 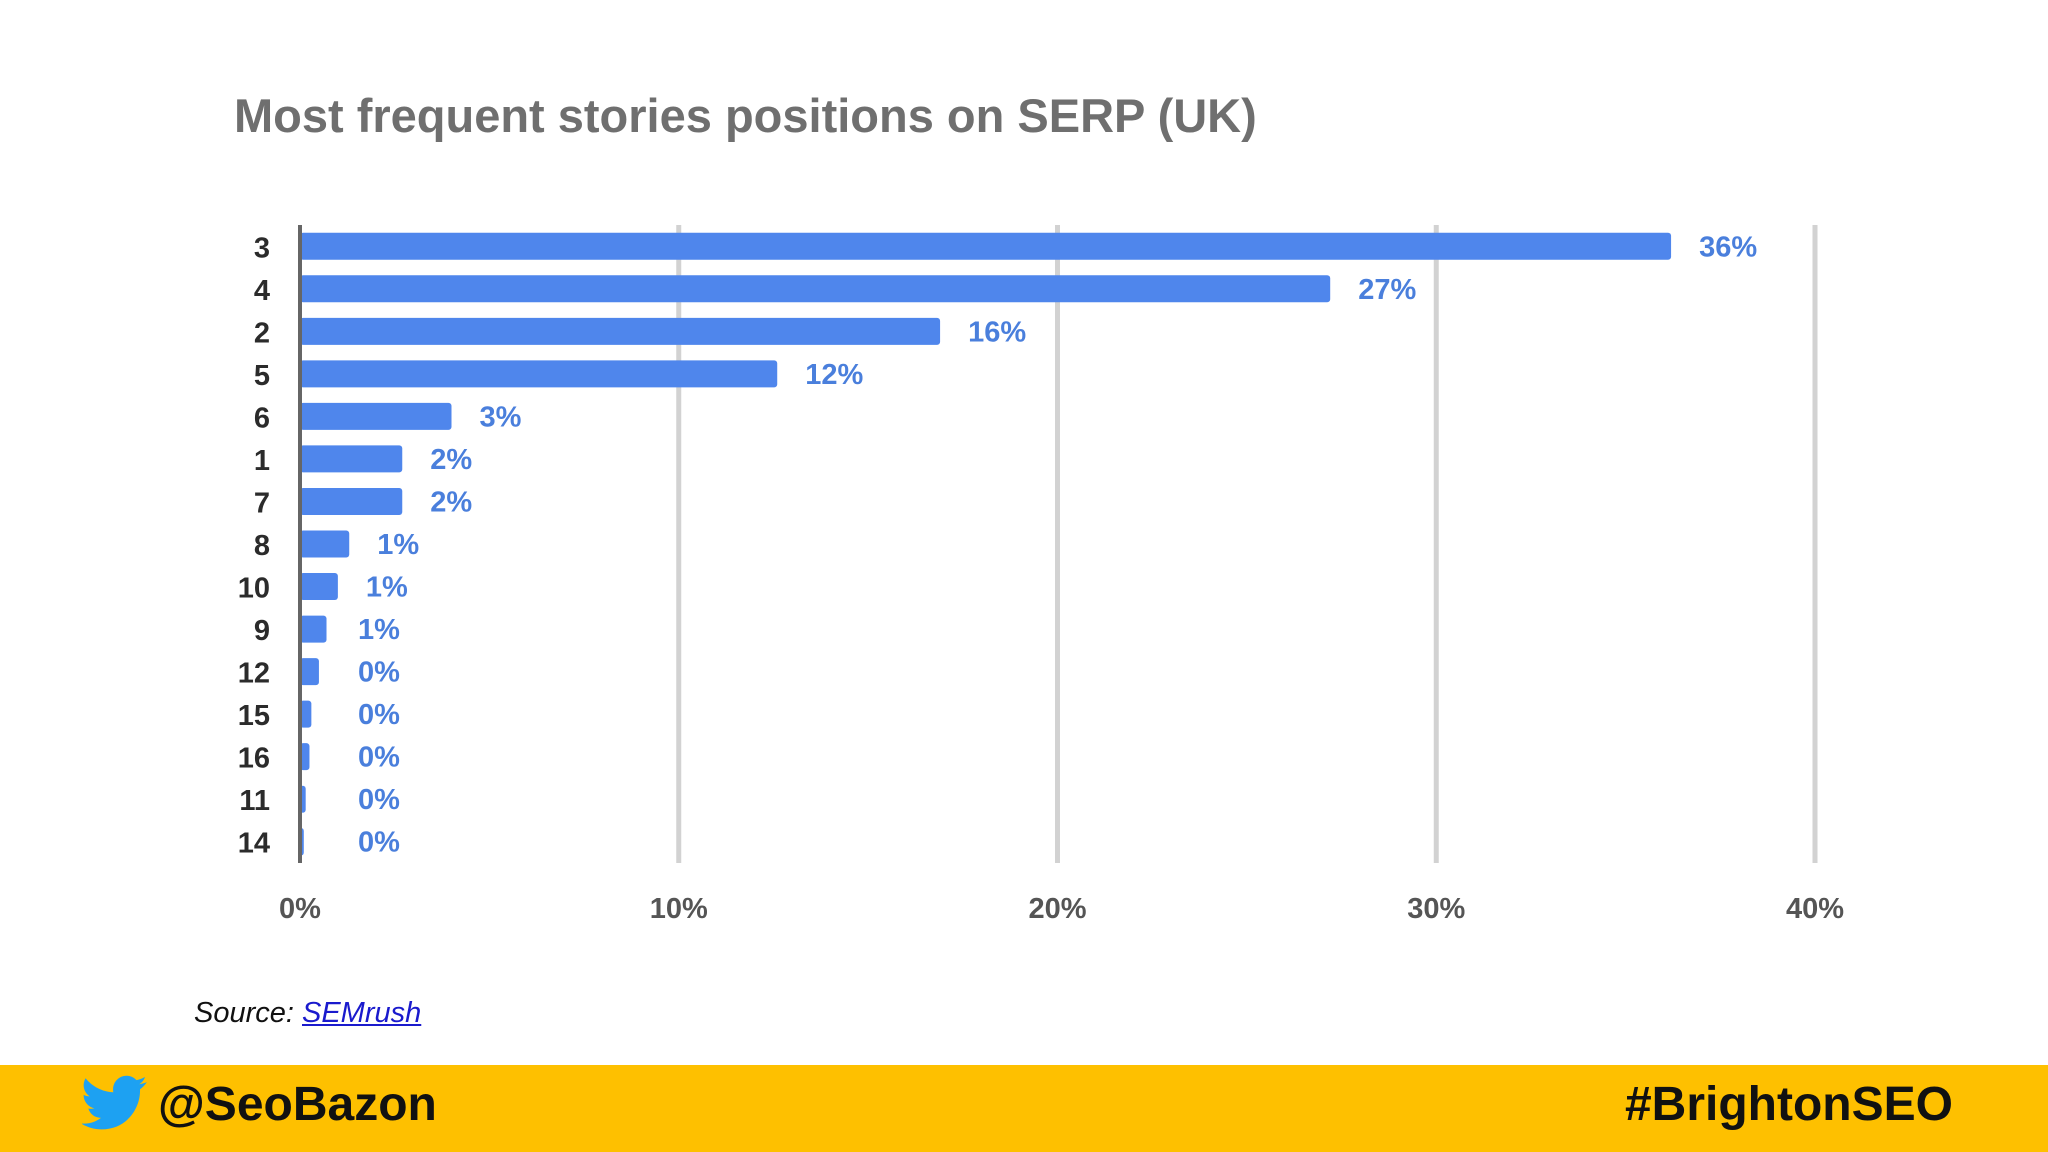 What do you see at coordinates (1387, 290) in the screenshot?
I see `value-label: 27%` at bounding box center [1387, 290].